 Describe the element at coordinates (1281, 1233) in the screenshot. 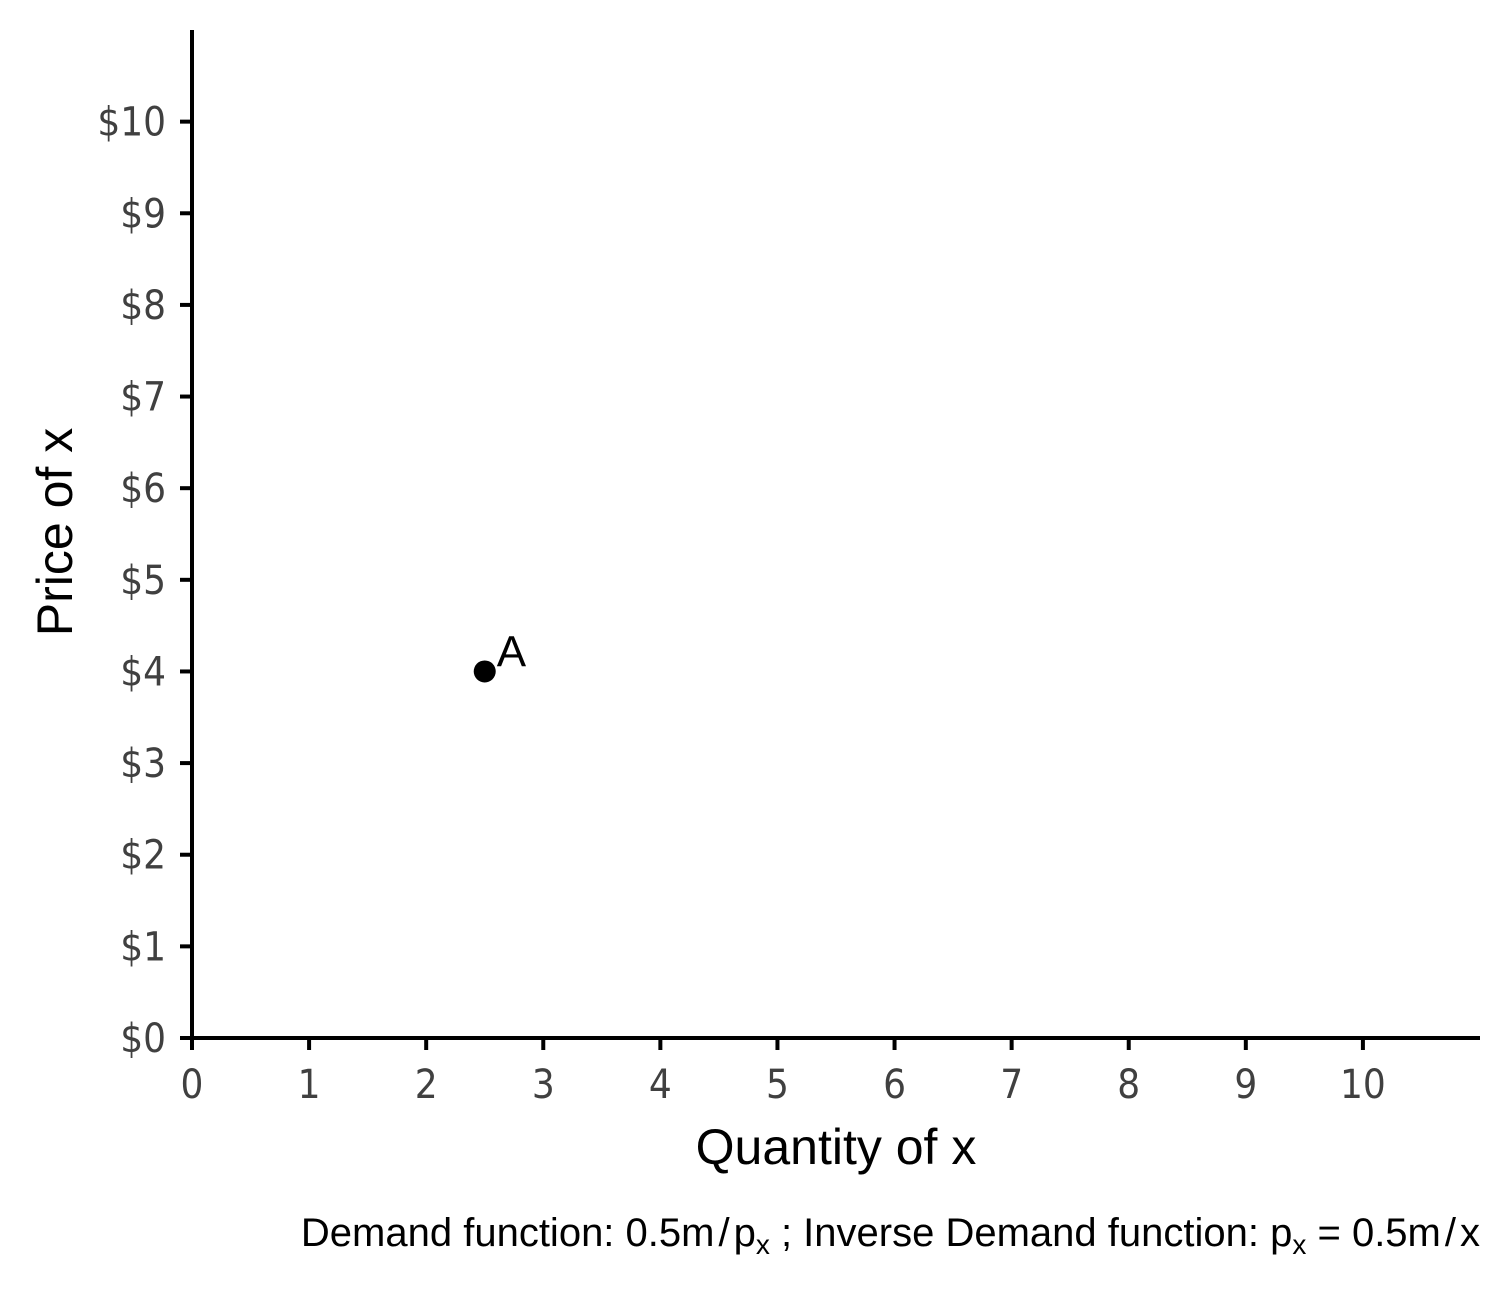

I see `caption-p2: p` at that location.